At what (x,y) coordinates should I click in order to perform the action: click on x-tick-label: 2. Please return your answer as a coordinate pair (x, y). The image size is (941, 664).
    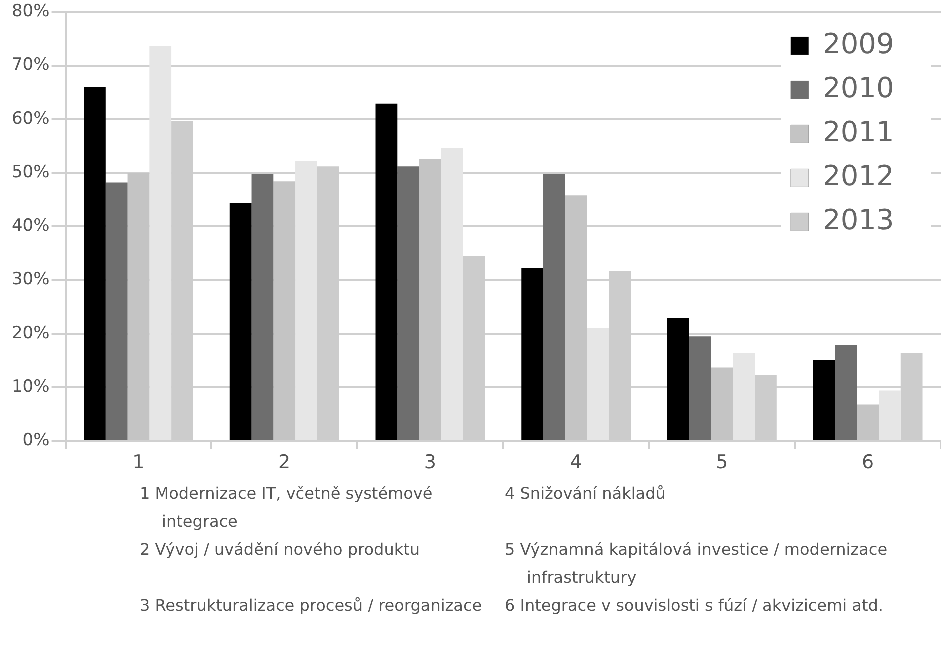
    Looking at the image, I should click on (284, 463).